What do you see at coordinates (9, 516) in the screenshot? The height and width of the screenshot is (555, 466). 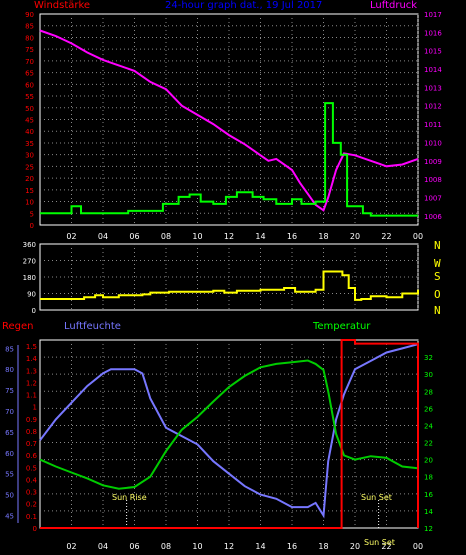 I see `humidity-y-tick-label: 45` at bounding box center [9, 516].